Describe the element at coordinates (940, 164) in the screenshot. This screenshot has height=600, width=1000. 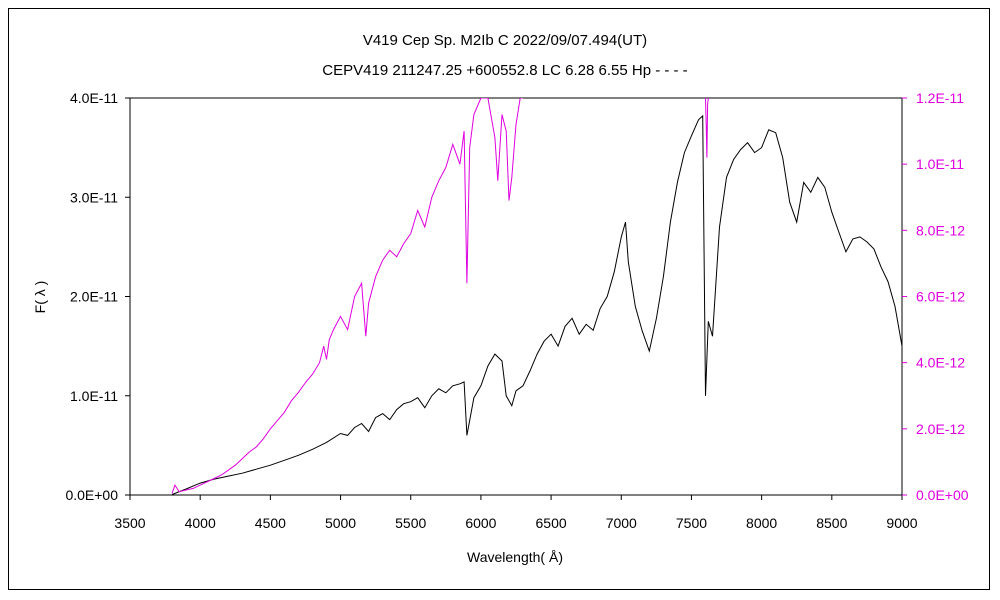
I see `y-right-tick-label: 1.0E-11` at that location.